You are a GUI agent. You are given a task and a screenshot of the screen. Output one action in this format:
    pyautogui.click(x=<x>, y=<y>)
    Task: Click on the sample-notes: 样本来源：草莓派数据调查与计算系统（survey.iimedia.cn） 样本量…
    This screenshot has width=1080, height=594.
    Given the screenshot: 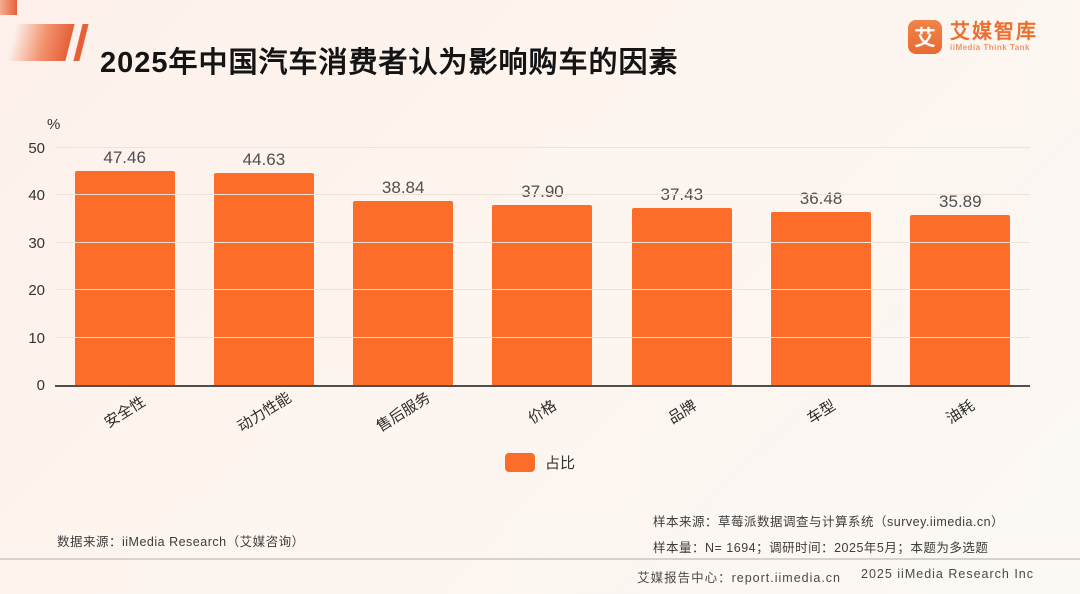 What is the action you would take?
    pyautogui.click(x=828, y=535)
    